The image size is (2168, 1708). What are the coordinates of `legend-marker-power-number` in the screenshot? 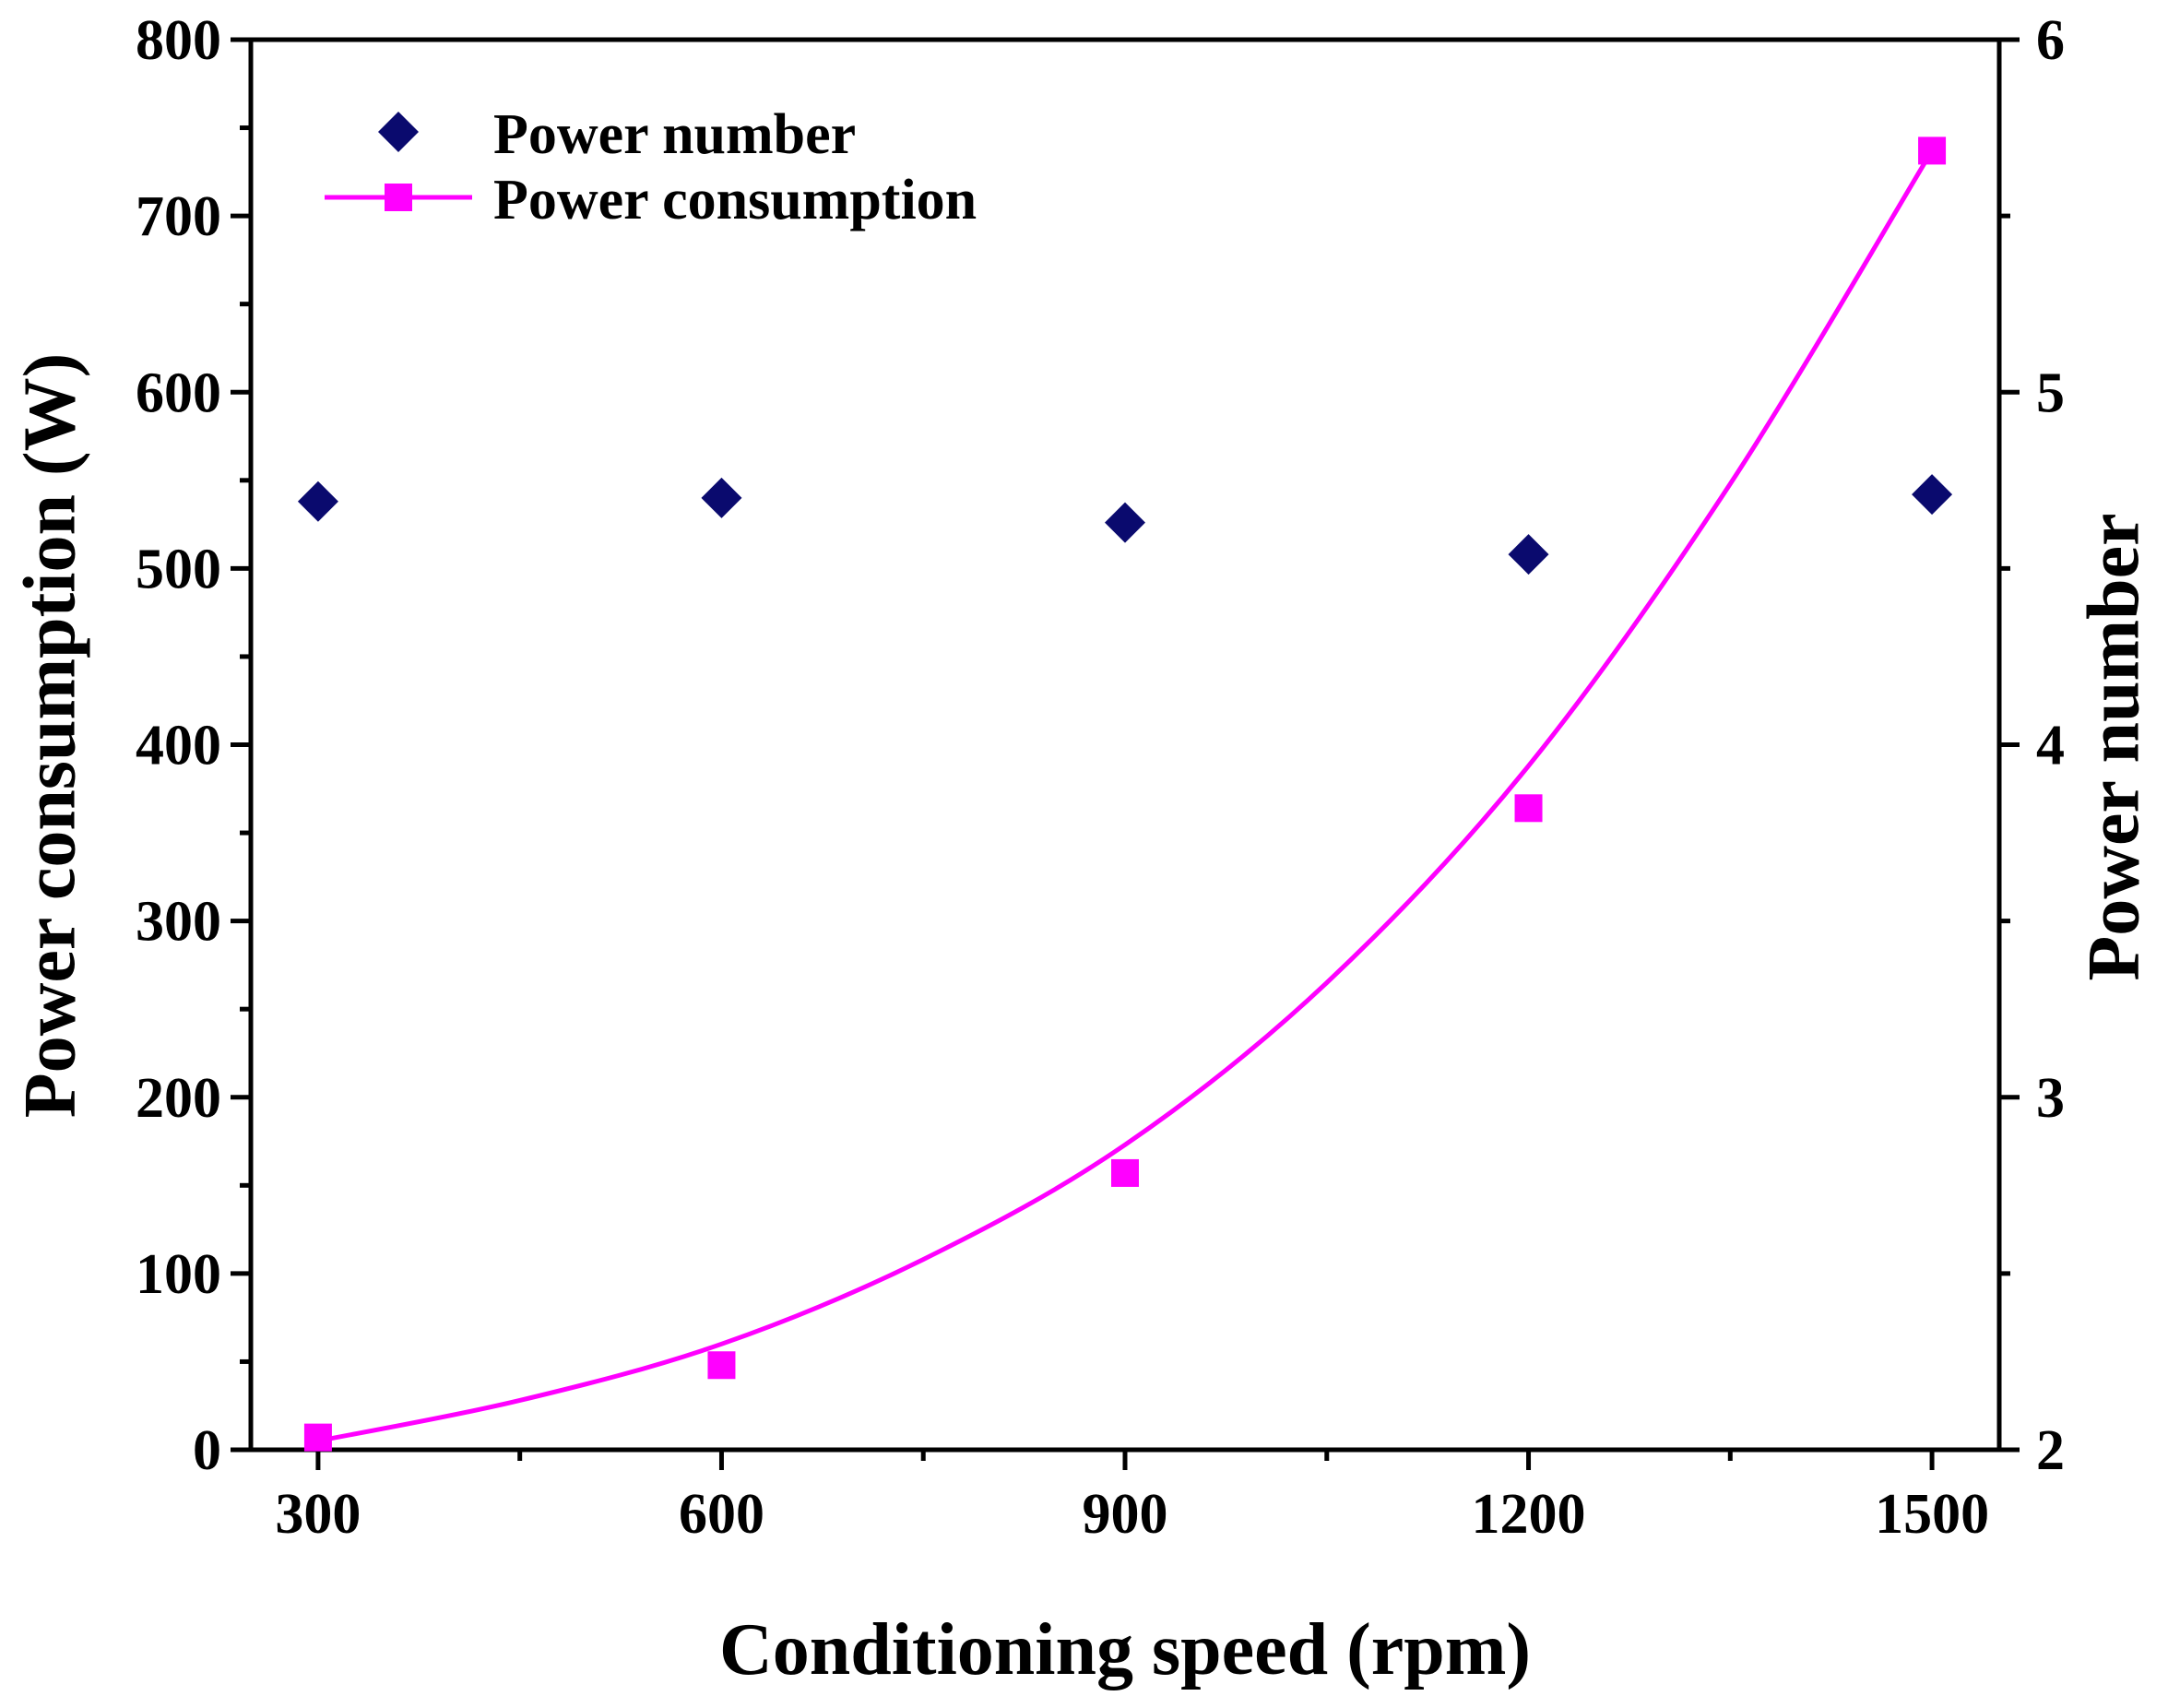 It's located at (398, 132).